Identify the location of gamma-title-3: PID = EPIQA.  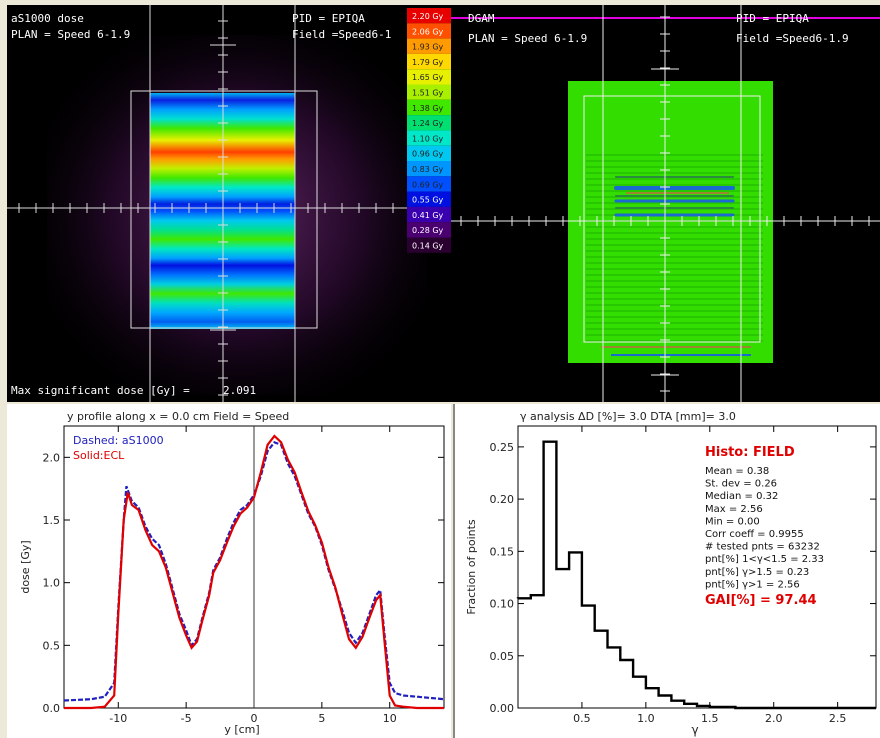
(772, 18).